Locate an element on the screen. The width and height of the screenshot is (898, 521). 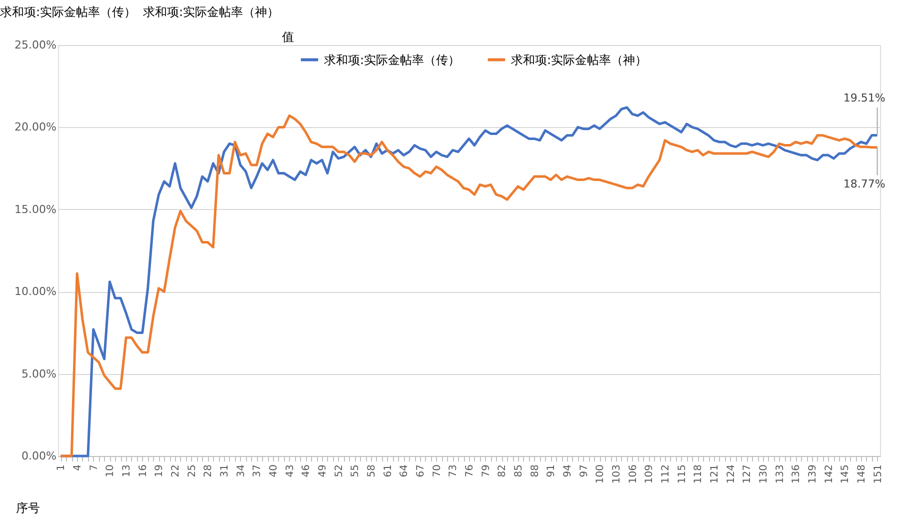
x-tick-label: 85 is located at coordinates (518, 471).